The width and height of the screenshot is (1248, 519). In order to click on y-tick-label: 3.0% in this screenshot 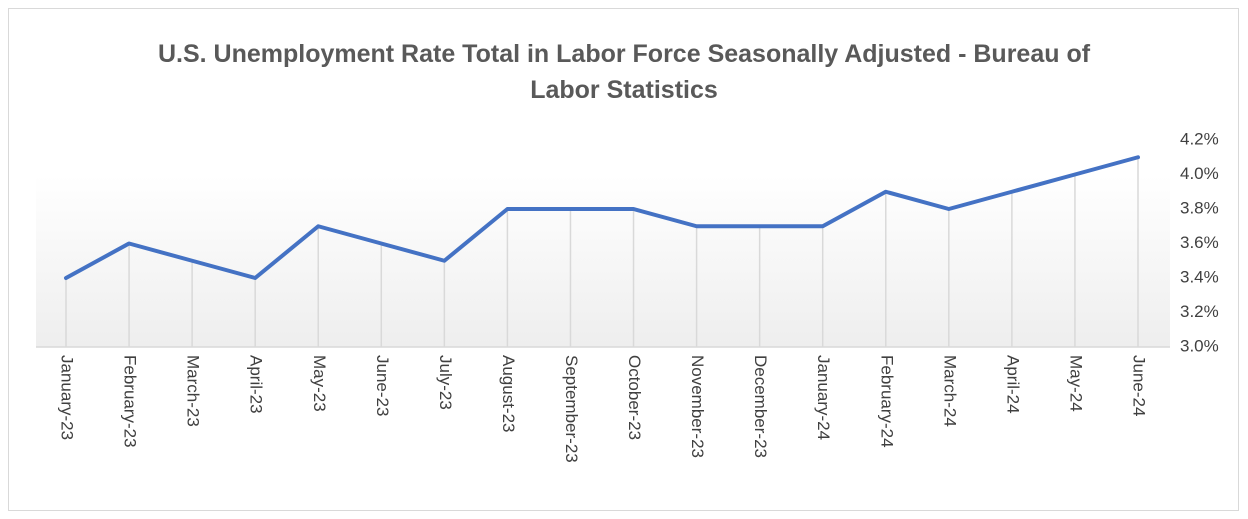, I will do `click(1199, 345)`.